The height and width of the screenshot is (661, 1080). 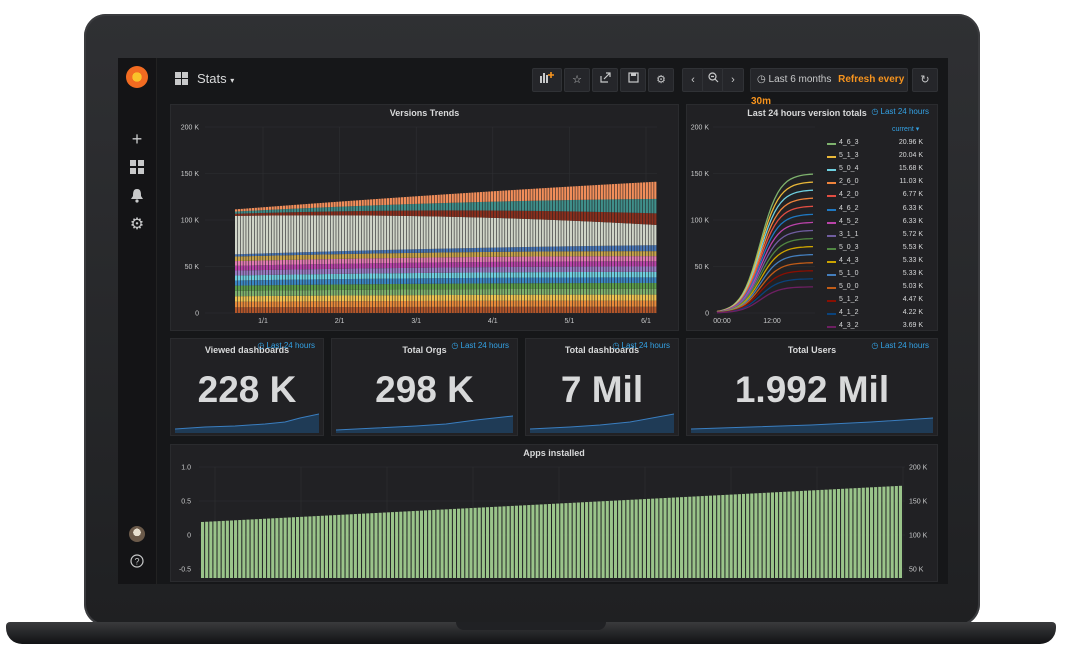 What do you see at coordinates (713, 80) in the screenshot?
I see `zoom-out-button` at bounding box center [713, 80].